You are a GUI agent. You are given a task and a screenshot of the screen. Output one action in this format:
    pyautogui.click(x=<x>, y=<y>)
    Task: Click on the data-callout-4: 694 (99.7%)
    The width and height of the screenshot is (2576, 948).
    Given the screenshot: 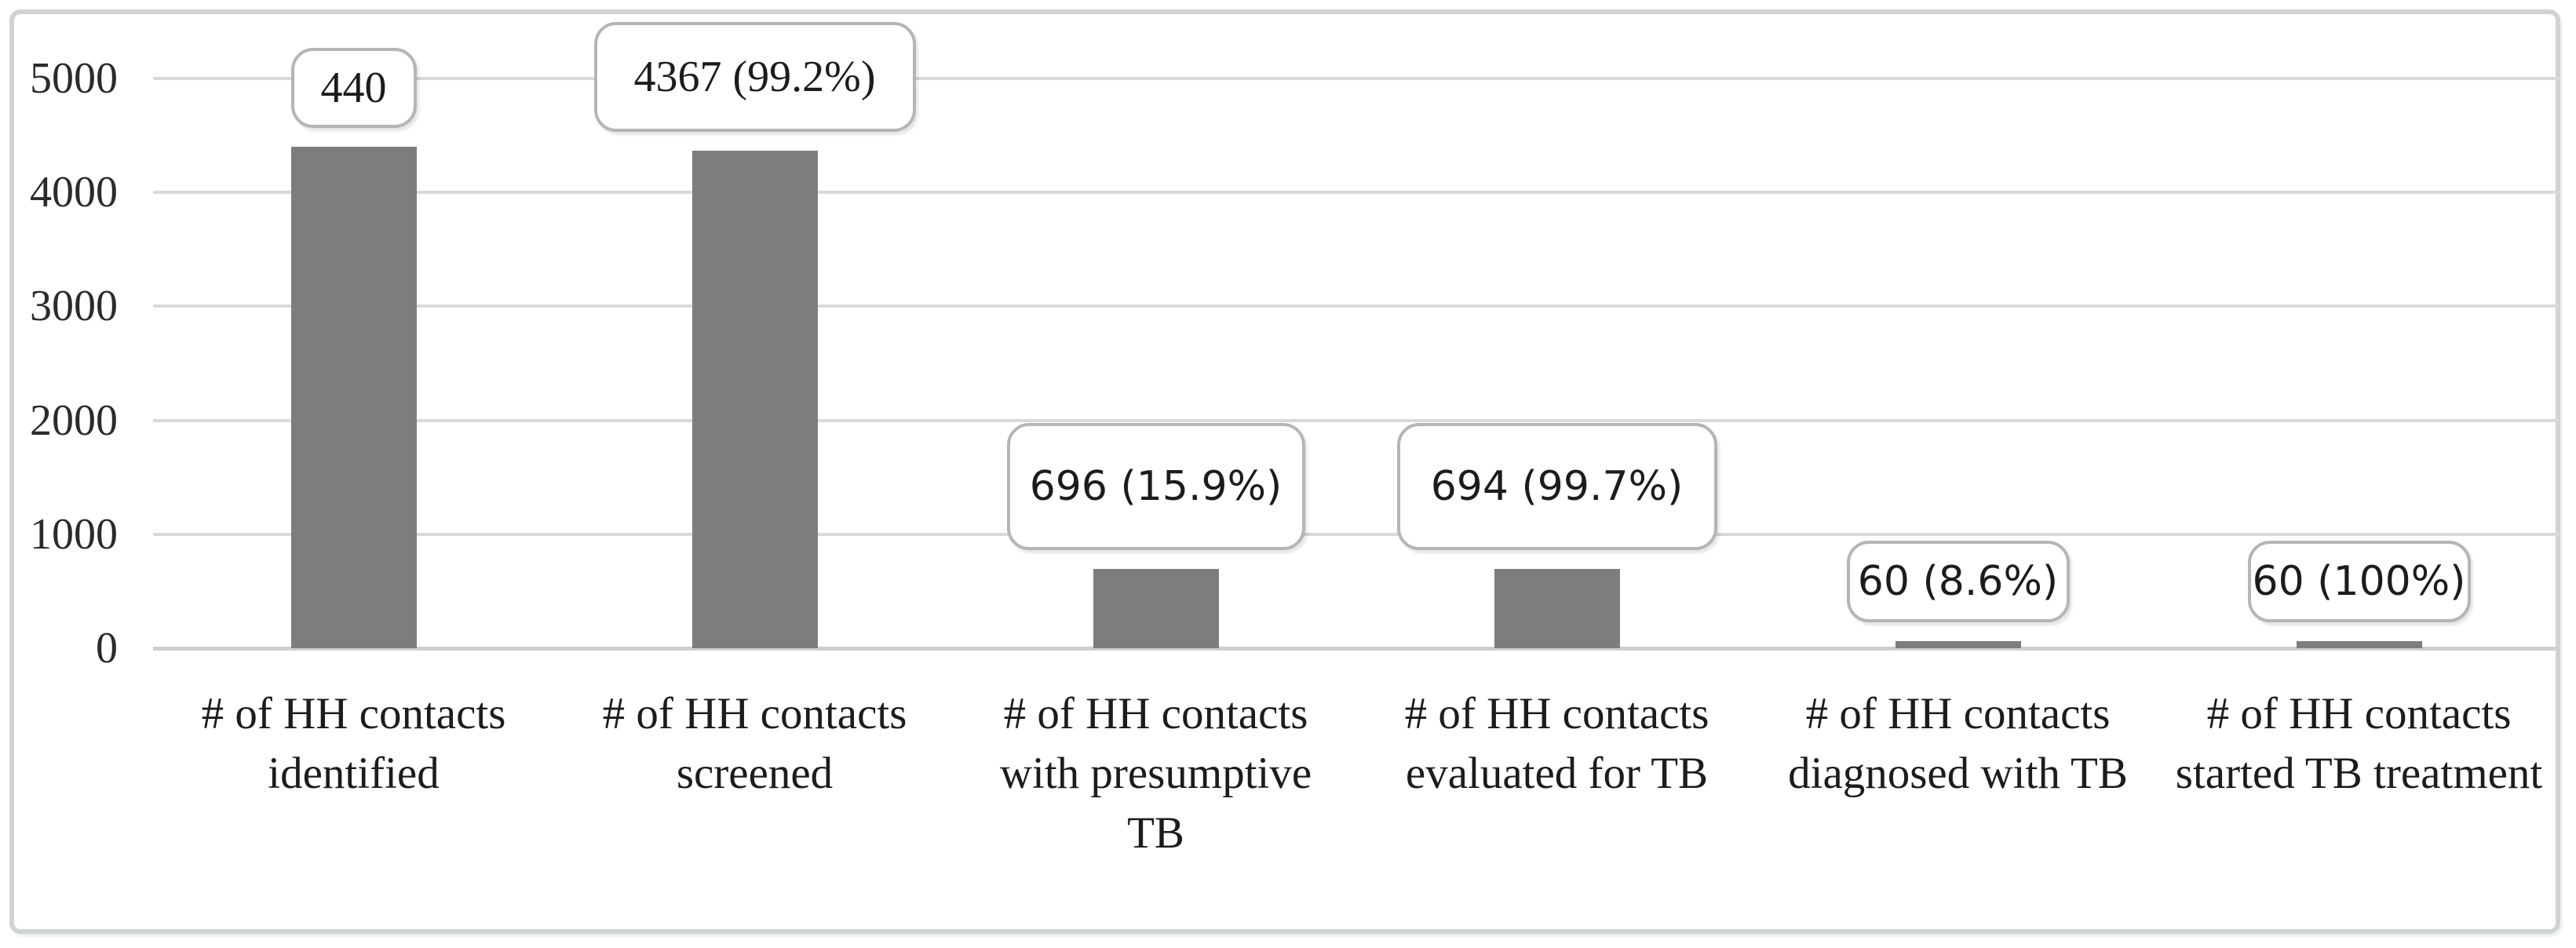 What is the action you would take?
    pyautogui.click(x=1556, y=487)
    